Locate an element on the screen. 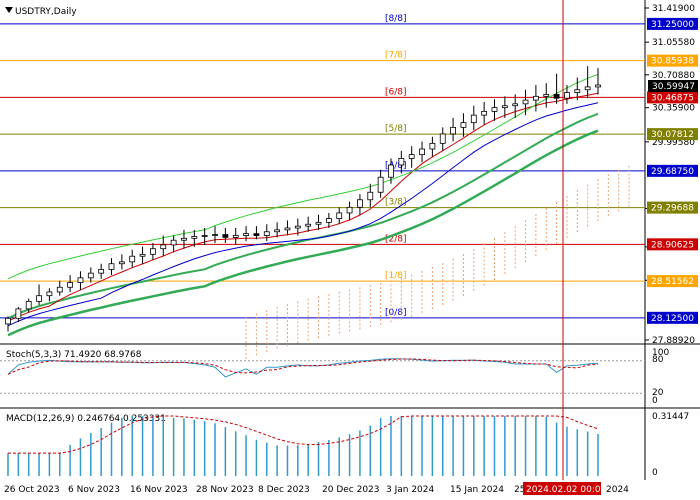  date-label: 8 Dec 2023 is located at coordinates (284, 490).